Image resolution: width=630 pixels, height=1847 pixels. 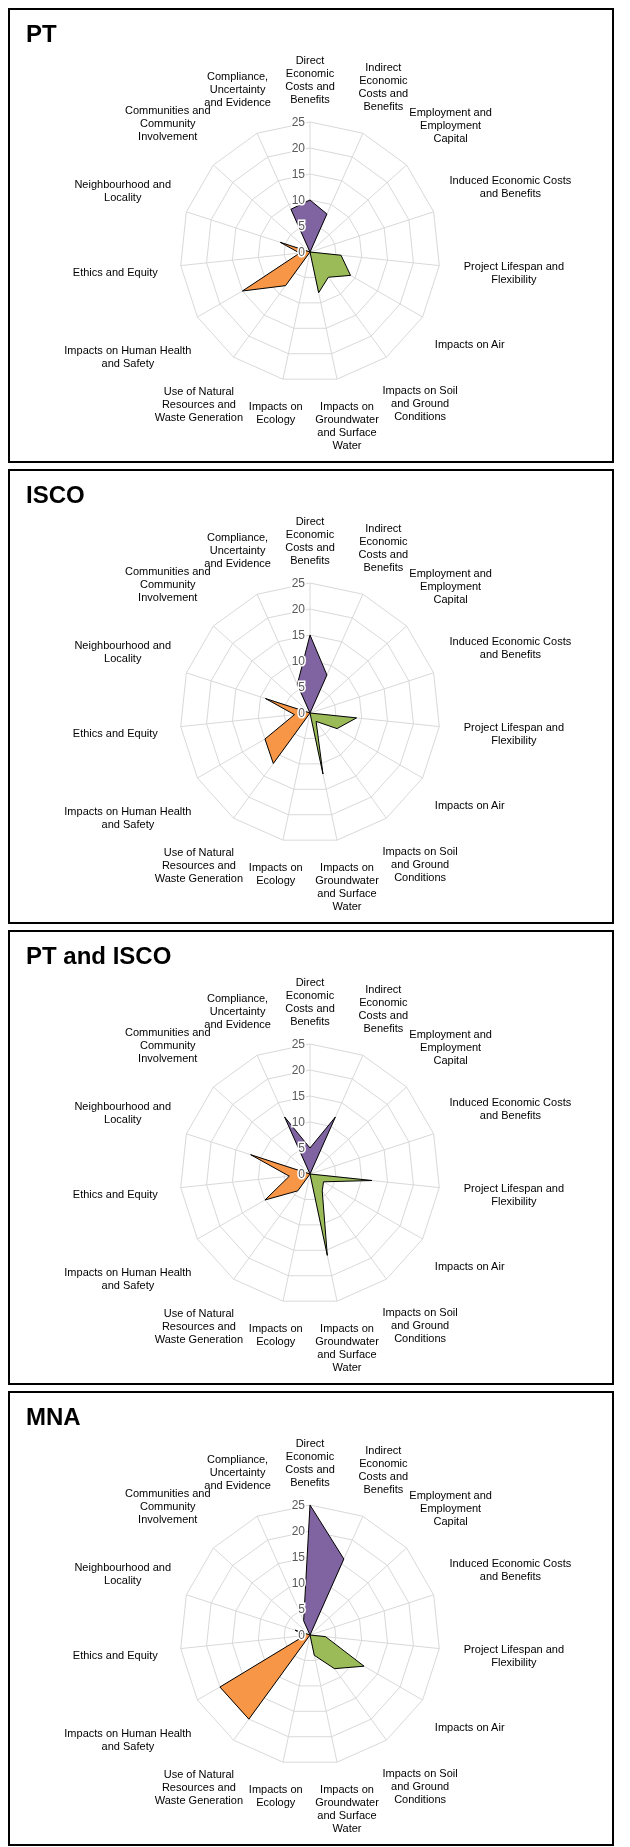 What do you see at coordinates (55, 495) in the screenshot?
I see `chart-title: ISCO` at bounding box center [55, 495].